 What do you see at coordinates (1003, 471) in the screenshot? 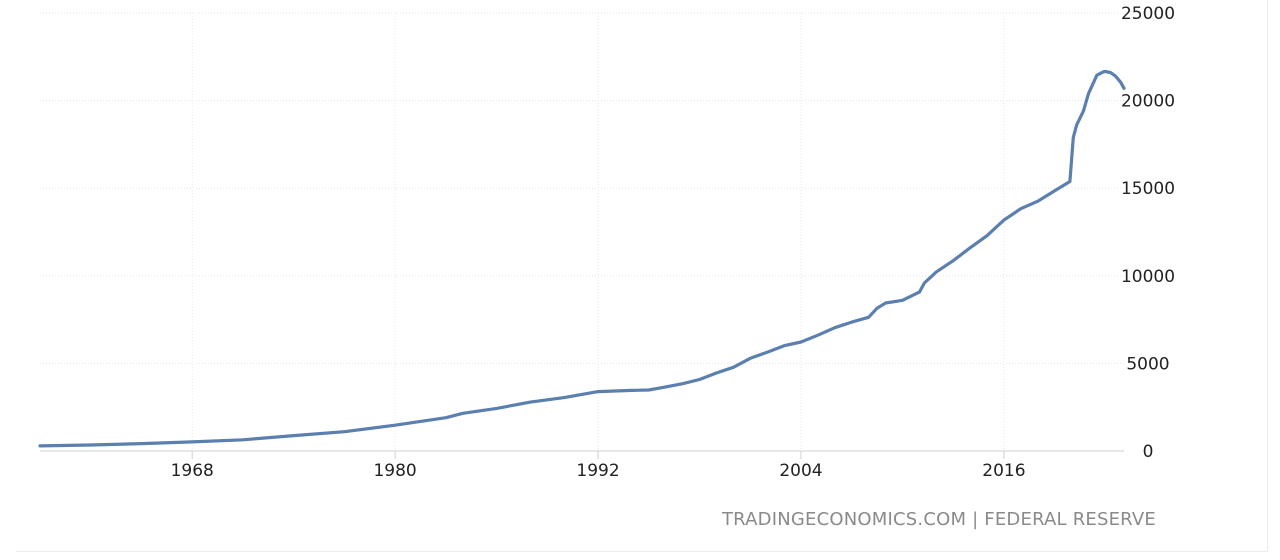
I see `x-tick-label: 2016` at bounding box center [1003, 471].